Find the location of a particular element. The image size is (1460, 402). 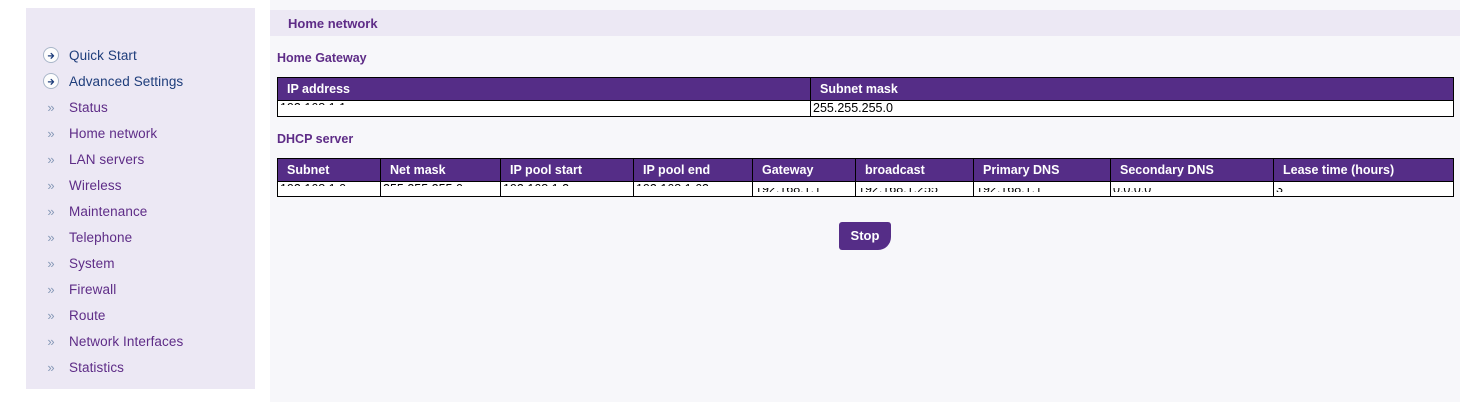

hg-subnet-mask-cell: 255.255.255.0 is located at coordinates (1132, 108).